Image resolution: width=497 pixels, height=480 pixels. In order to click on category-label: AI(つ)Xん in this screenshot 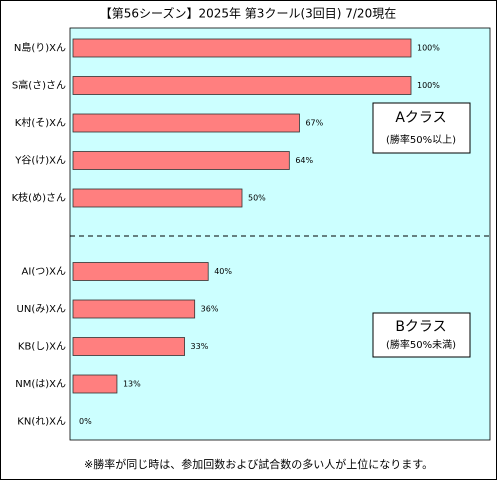, I will do `click(44, 272)`.